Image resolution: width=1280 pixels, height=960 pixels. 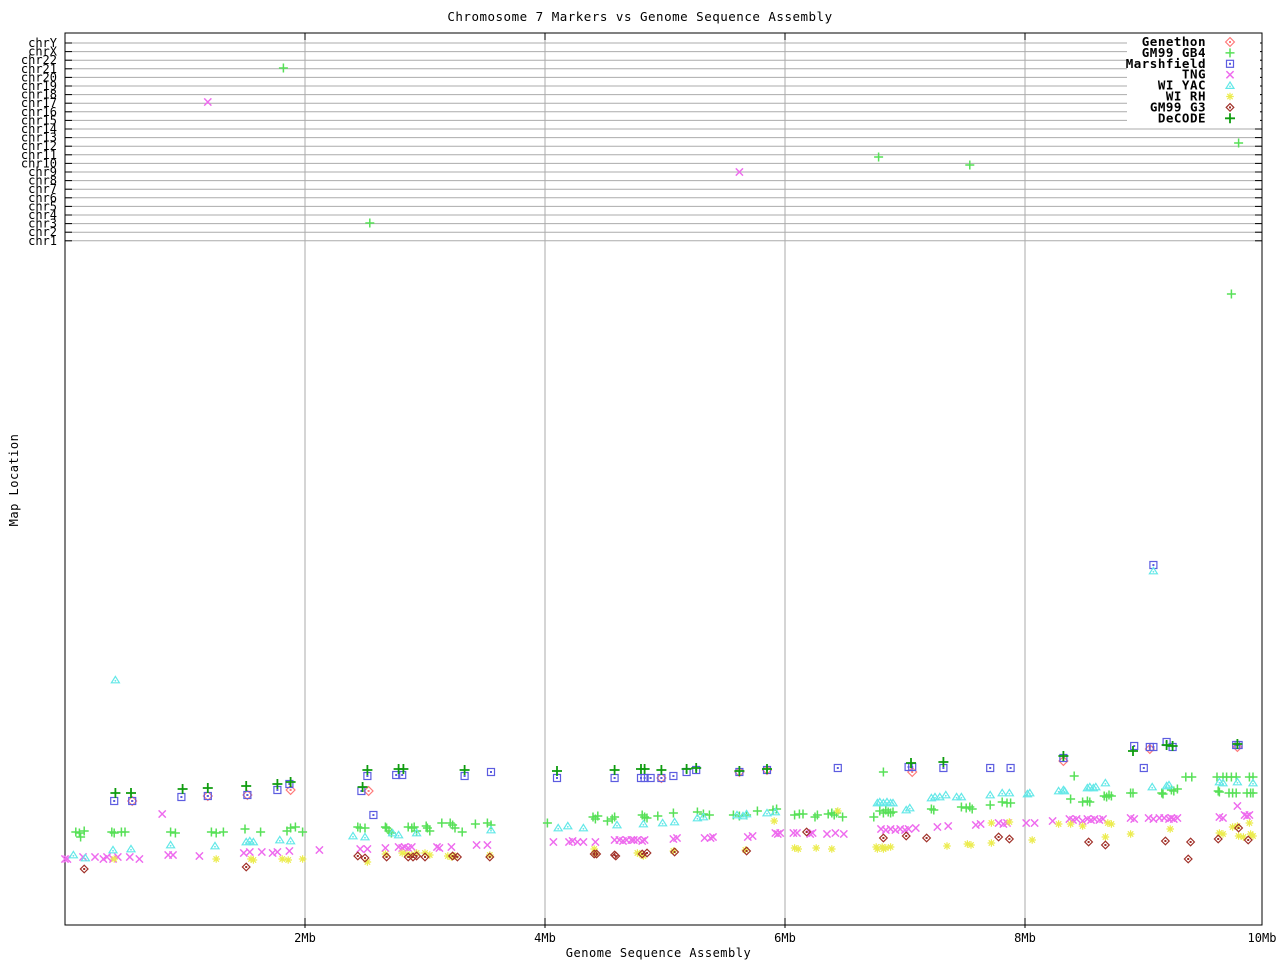 I want to click on legend-label: WI YAC, so click(x=1182, y=85).